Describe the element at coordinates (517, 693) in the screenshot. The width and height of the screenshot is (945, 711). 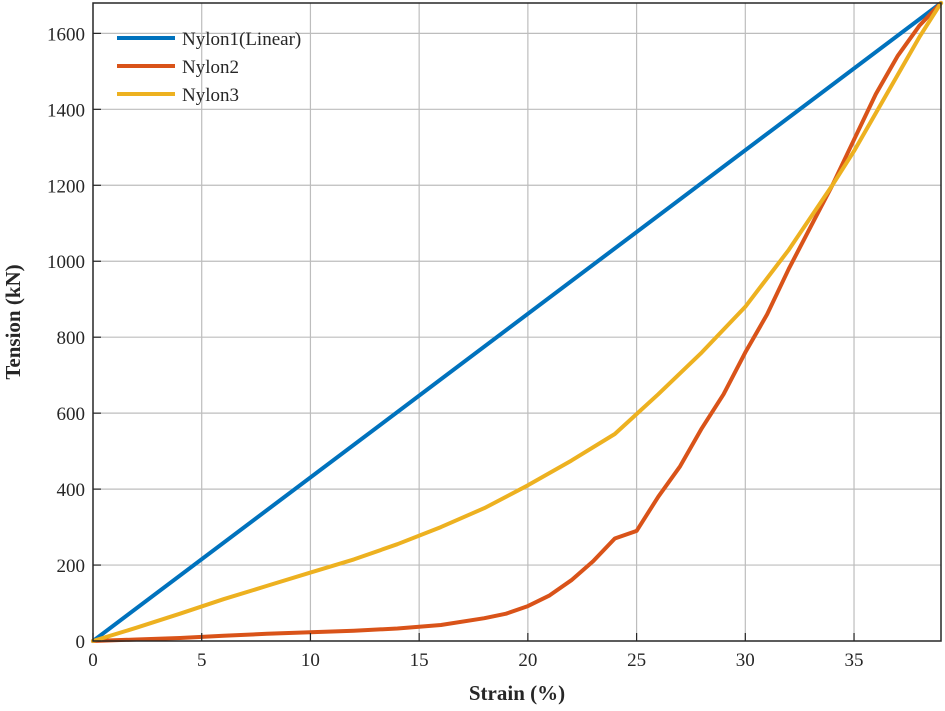
I see `x-axis-title: Strain (%)` at that location.